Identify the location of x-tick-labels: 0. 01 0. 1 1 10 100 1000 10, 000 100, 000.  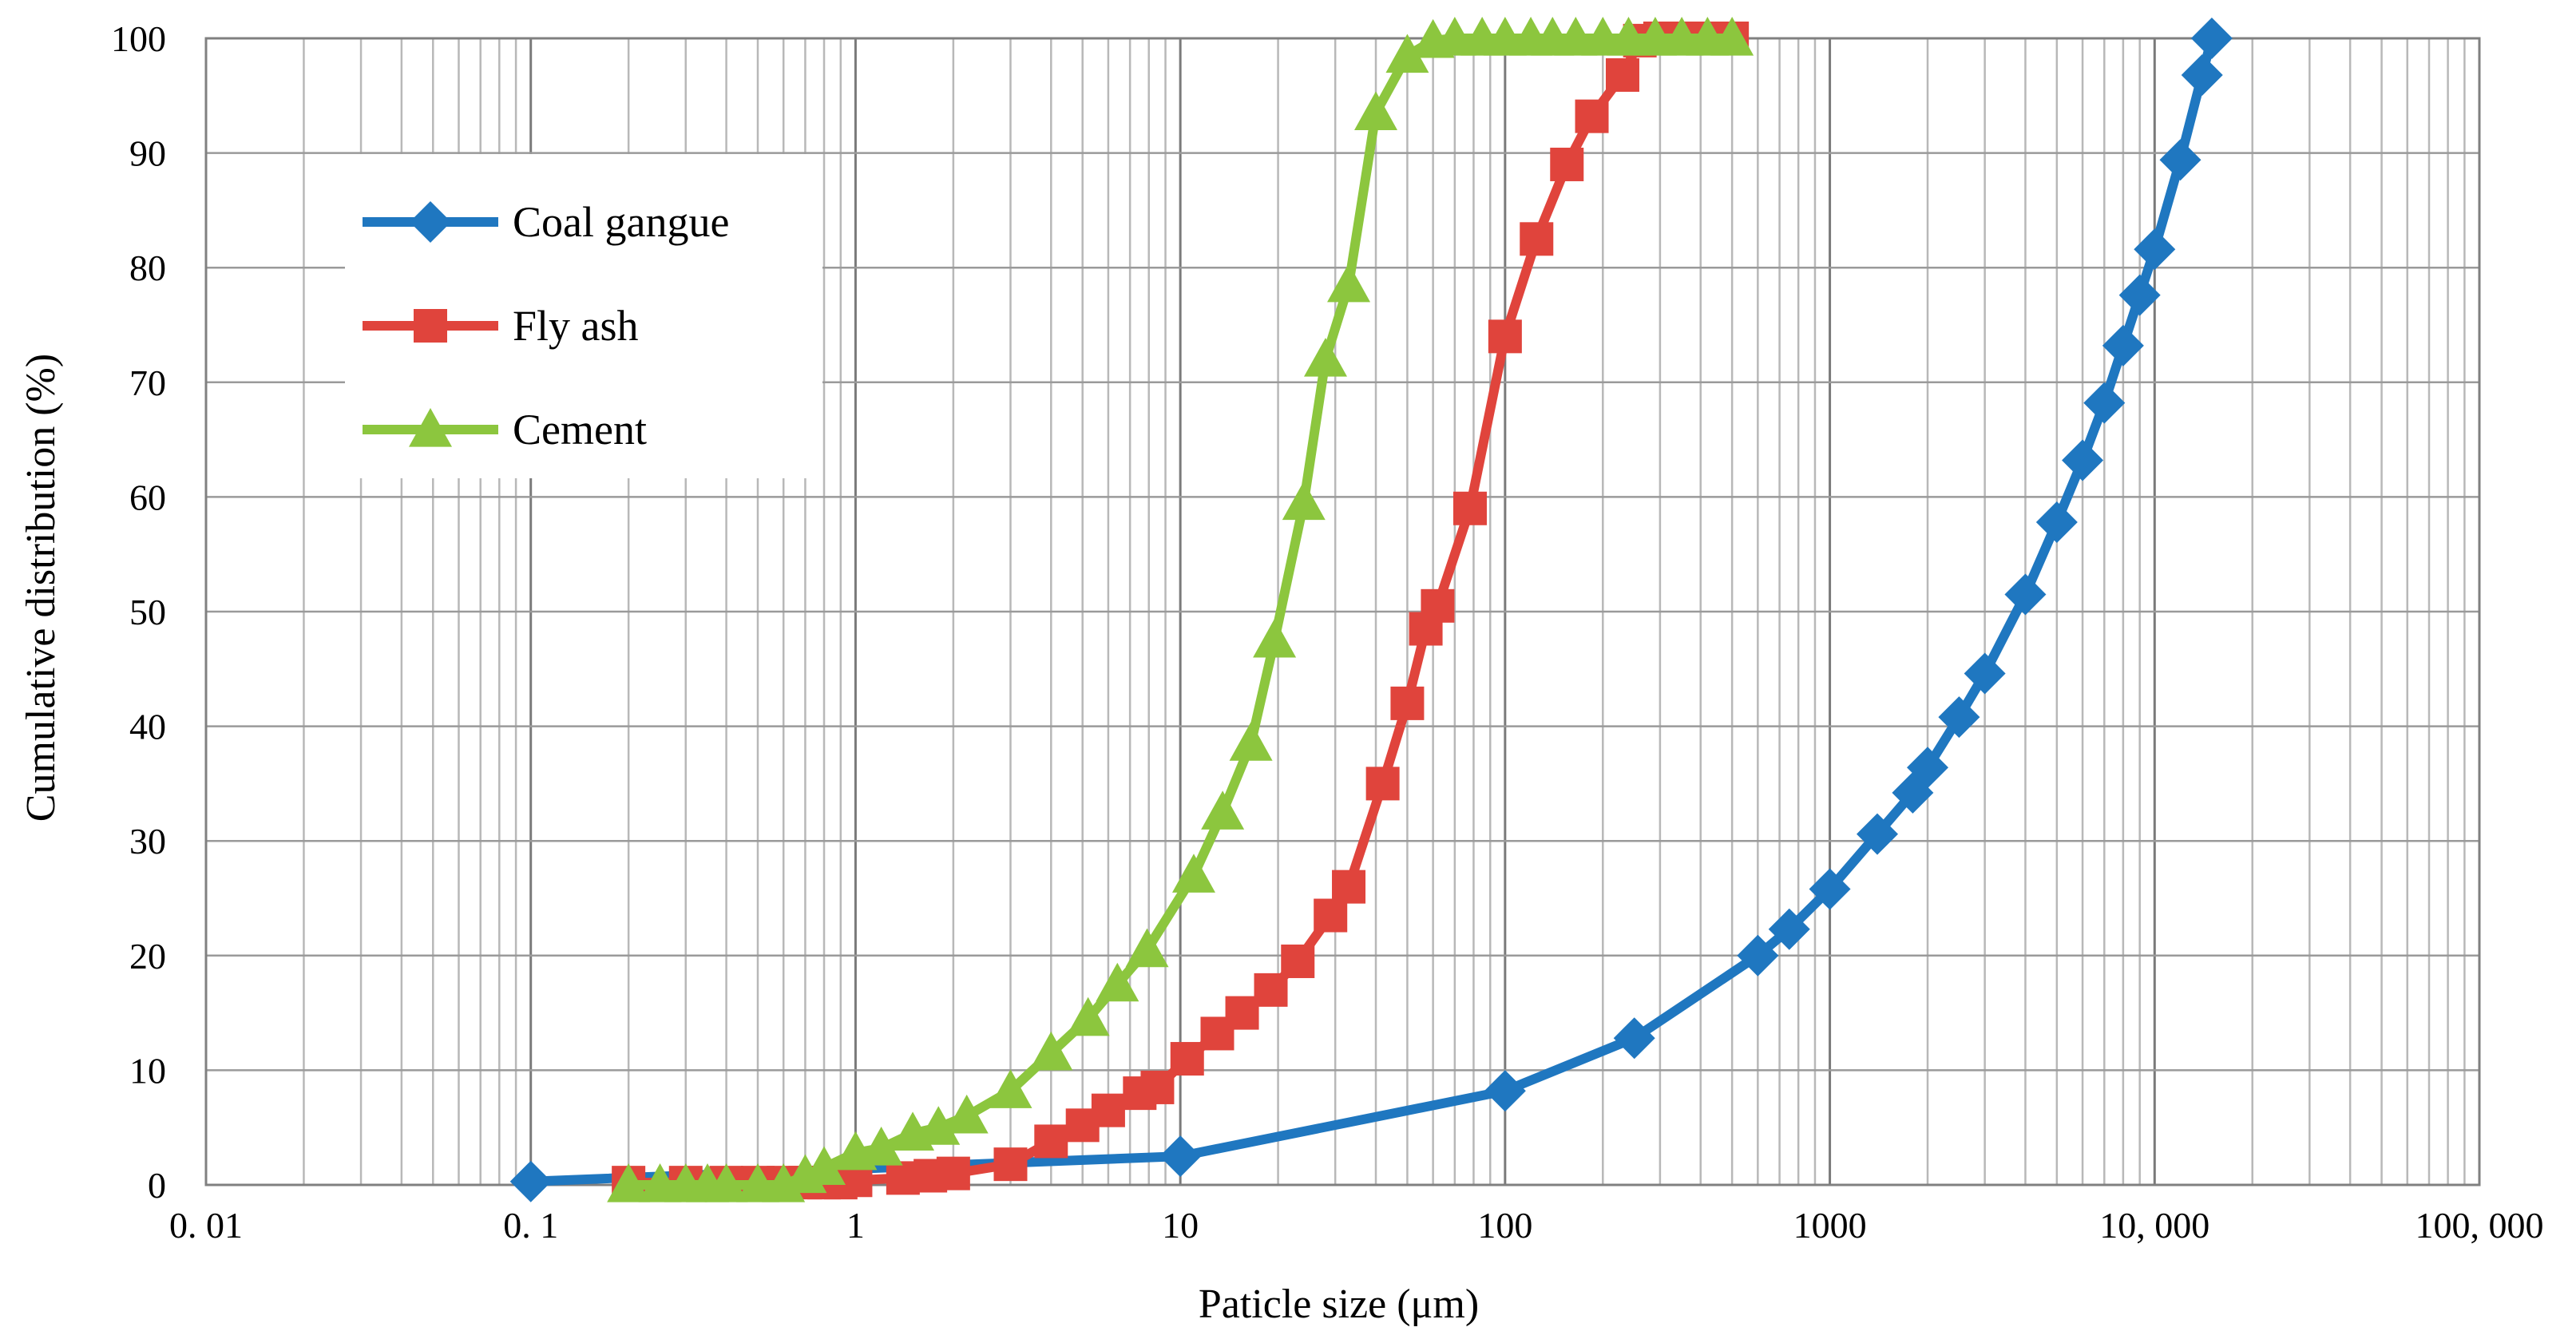
(1356, 1225).